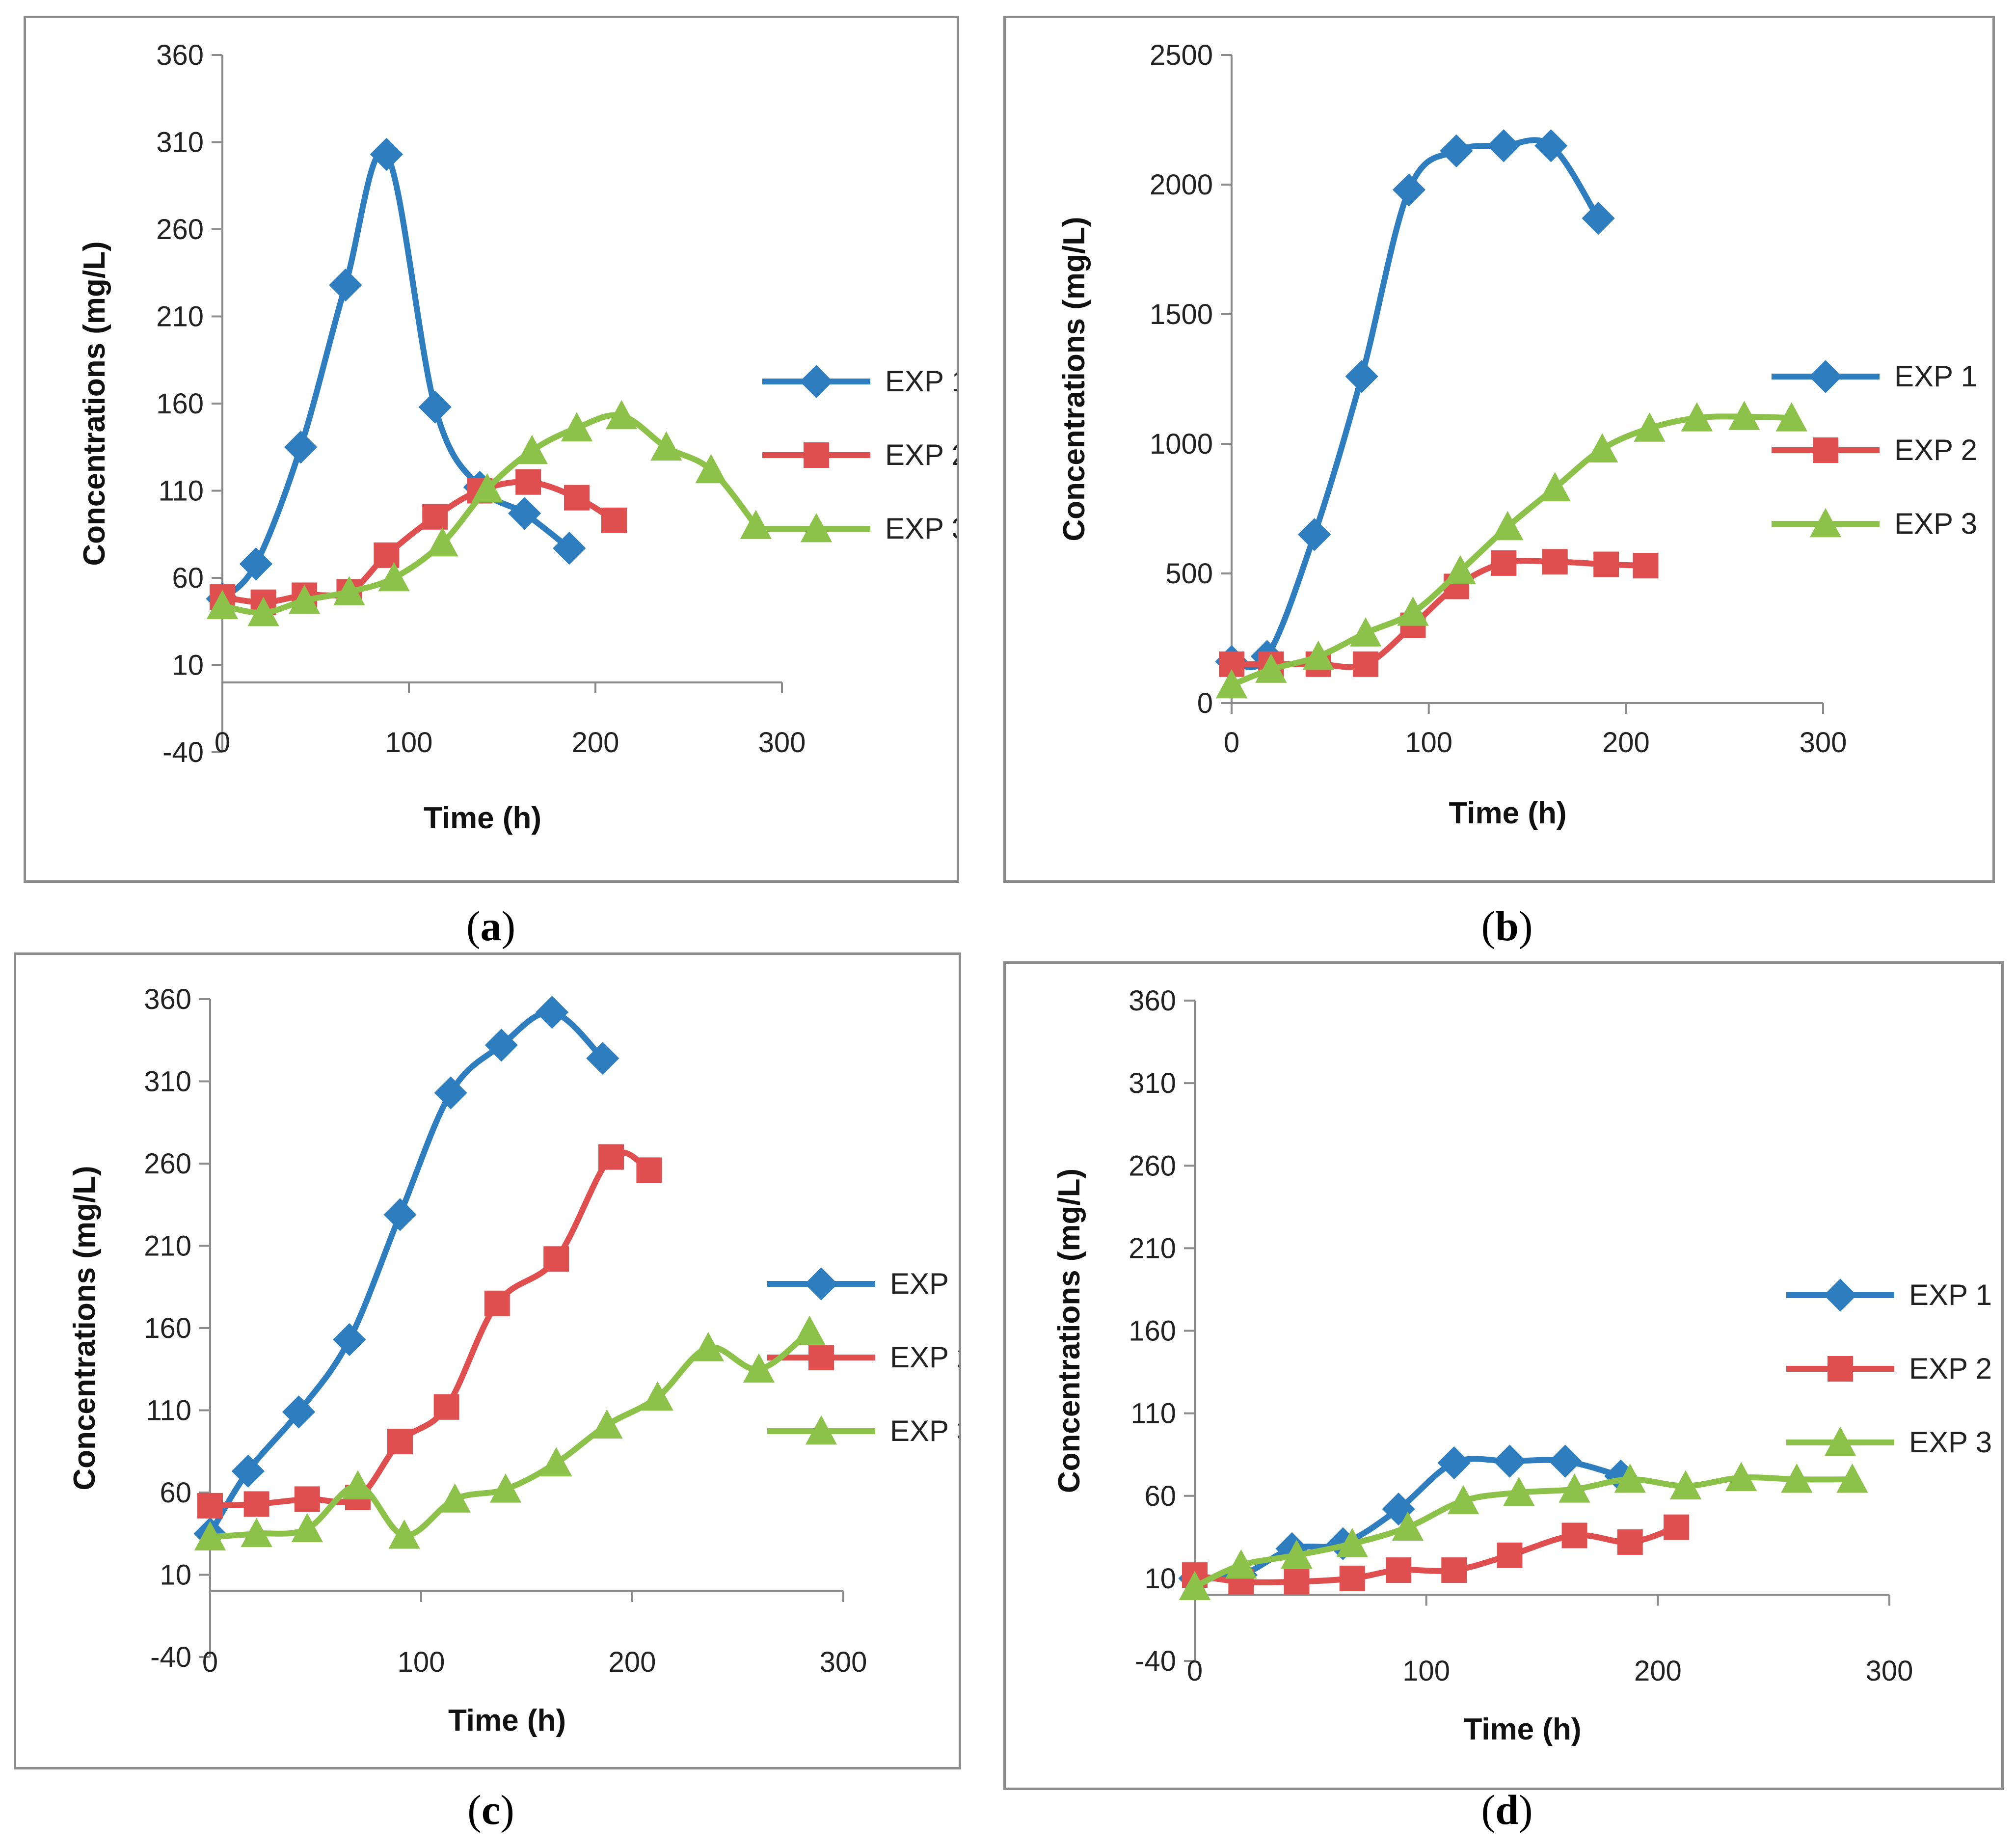  I want to click on y-tick-label: 2000, so click(1181, 185).